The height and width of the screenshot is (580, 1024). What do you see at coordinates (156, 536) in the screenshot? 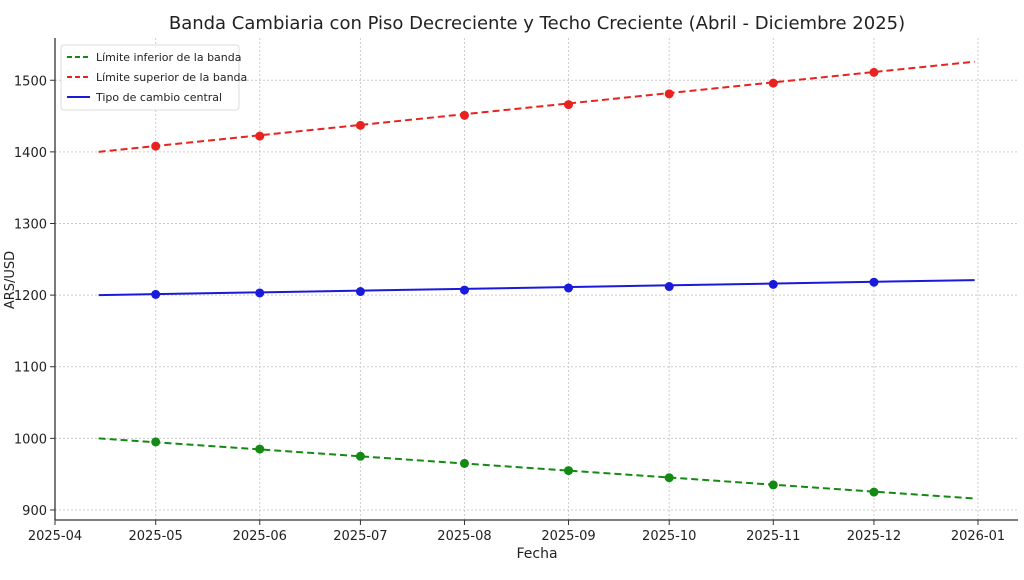
I see `x-tick-label: 2025-05` at bounding box center [156, 536].